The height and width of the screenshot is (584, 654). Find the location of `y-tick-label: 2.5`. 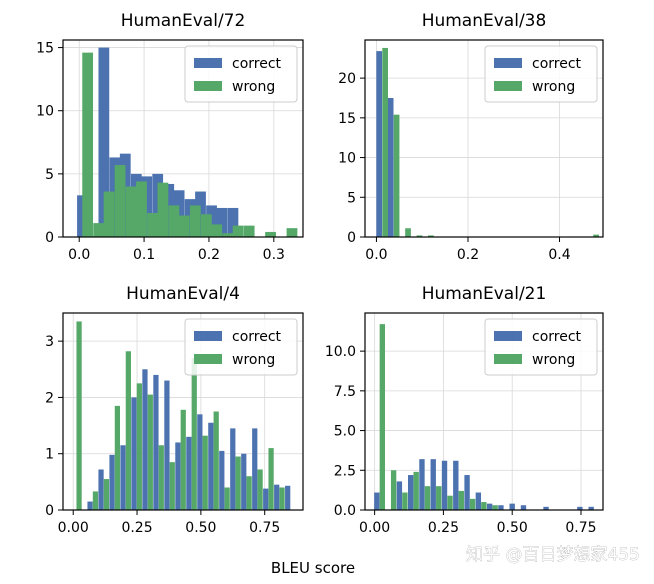

y-tick-label: 2.5 is located at coordinates (345, 471).